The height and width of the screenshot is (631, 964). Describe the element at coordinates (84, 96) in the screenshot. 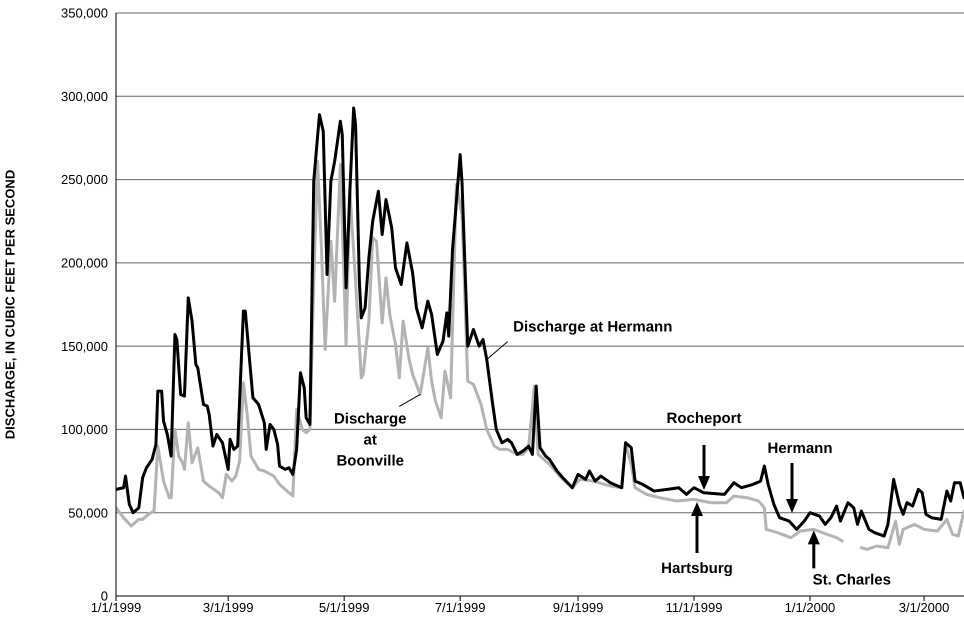

I see `y-tick-label: 300,000` at that location.